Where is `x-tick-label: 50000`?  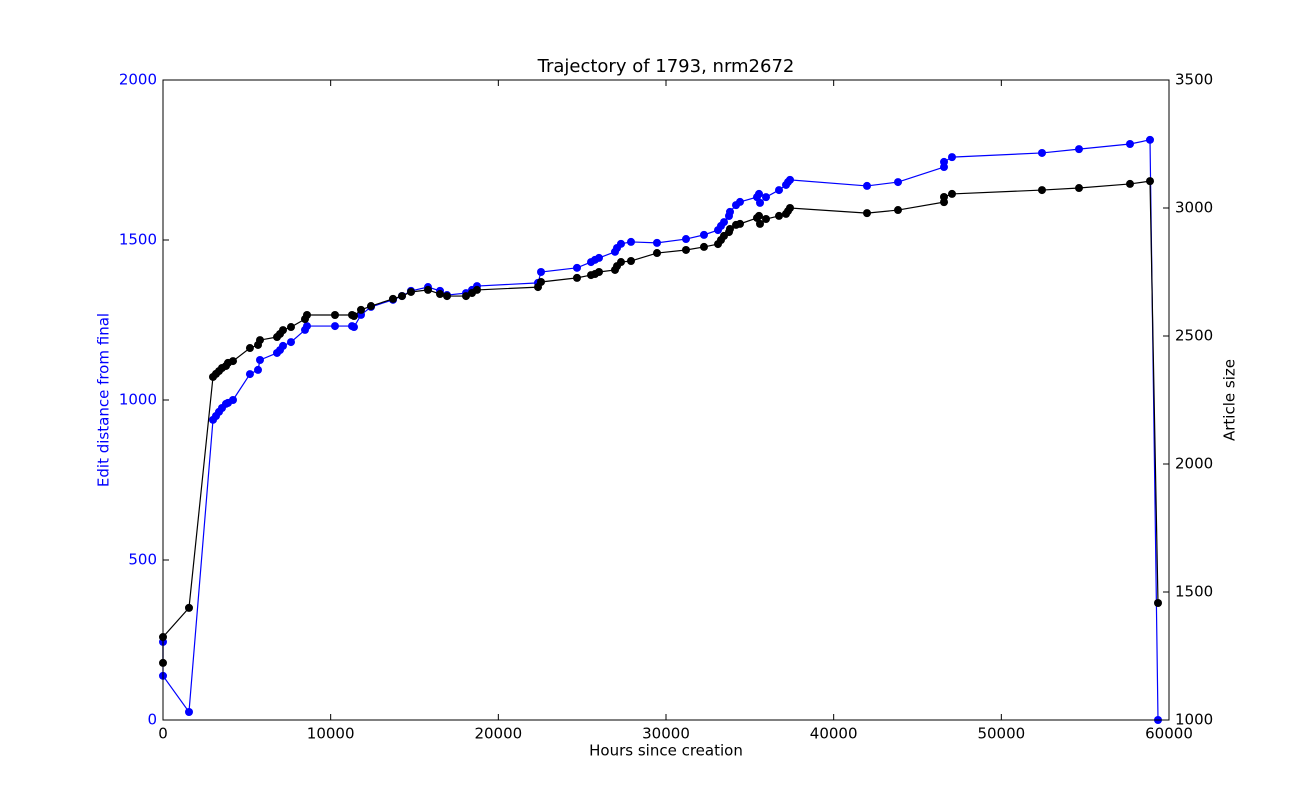
x-tick-label: 50000 is located at coordinates (1001, 734).